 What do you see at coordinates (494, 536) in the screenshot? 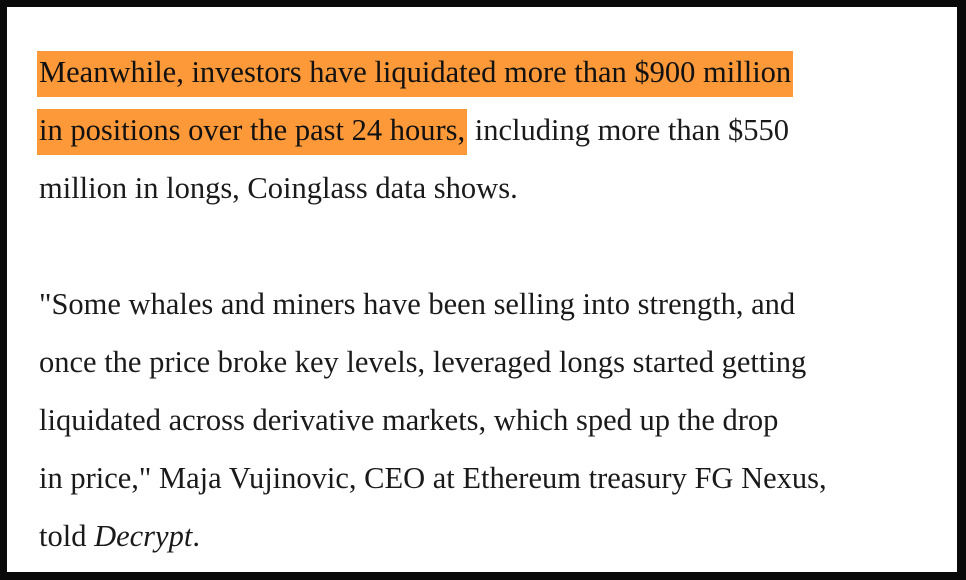
I see `paragraph-line: told Decrypt.` at bounding box center [494, 536].